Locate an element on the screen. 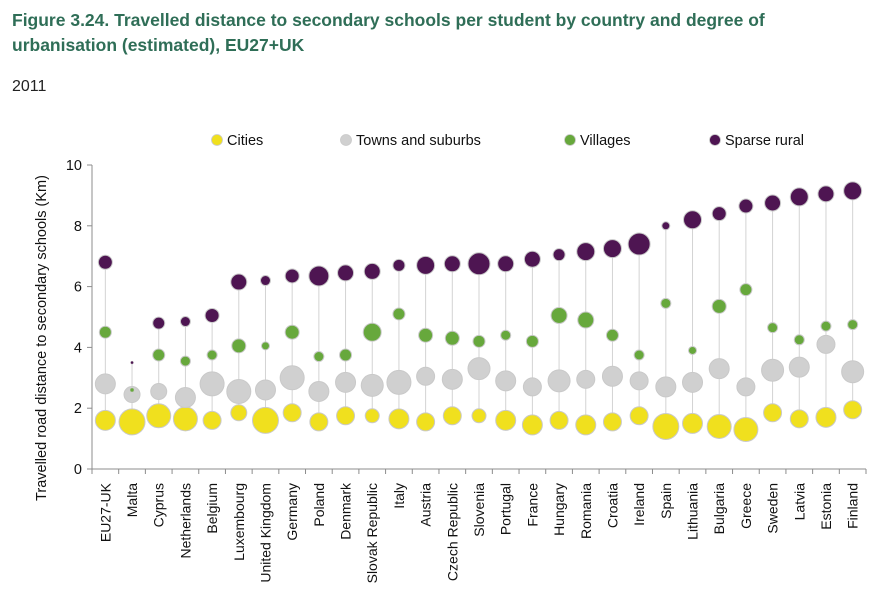 This screenshot has width=893, height=606. x-tick-label: Austria is located at coordinates (426, 505).